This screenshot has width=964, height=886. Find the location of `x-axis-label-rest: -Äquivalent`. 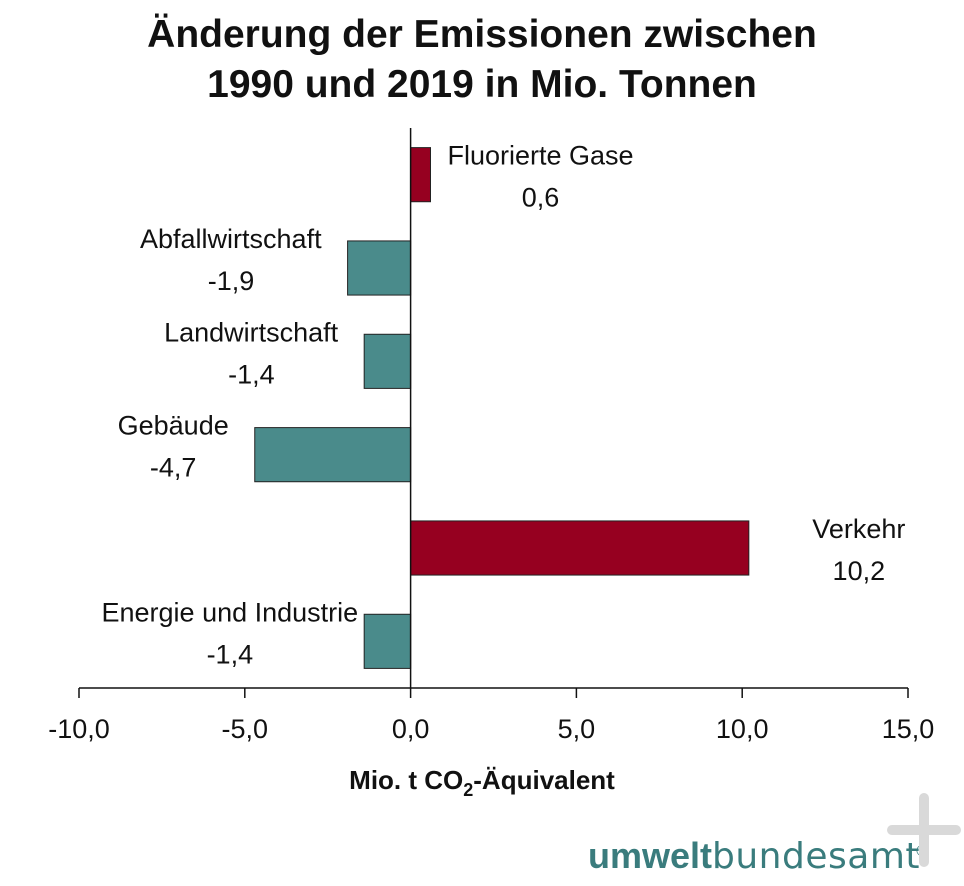

x-axis-label-rest: -Äquivalent is located at coordinates (544, 780).